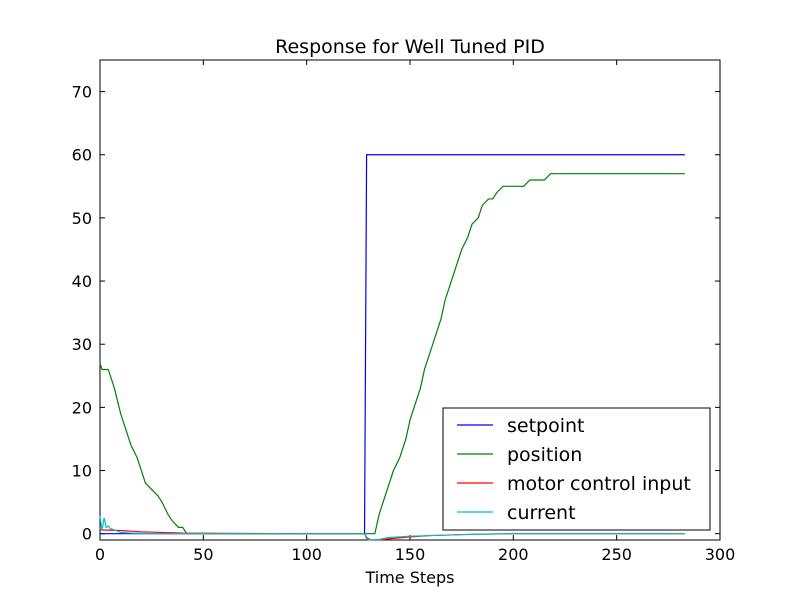 The height and width of the screenshot is (600, 800). What do you see at coordinates (306, 554) in the screenshot?
I see `x-tick-label: 100` at bounding box center [306, 554].